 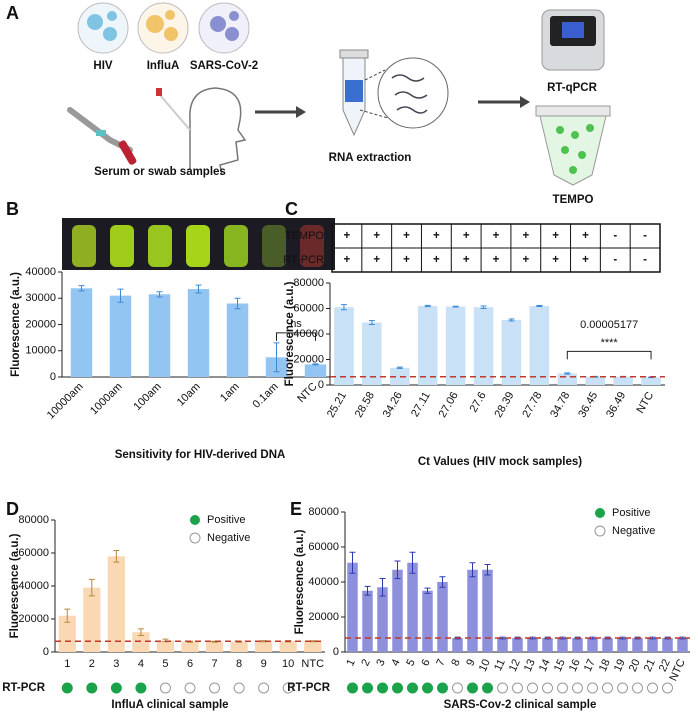 What do you see at coordinates (394, 93) in the screenshot?
I see `extraction-tube` at bounding box center [394, 93].